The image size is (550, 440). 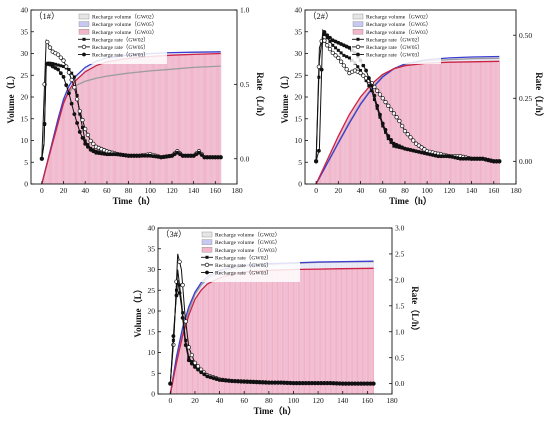 What do you see at coordinates (299, 97) in the screenshot?
I see `y-tick-label: 20` at bounding box center [299, 97].